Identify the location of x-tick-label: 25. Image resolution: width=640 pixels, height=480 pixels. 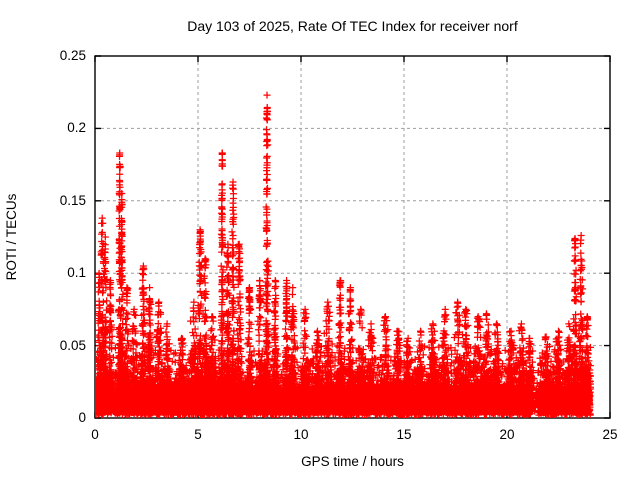
(610, 434).